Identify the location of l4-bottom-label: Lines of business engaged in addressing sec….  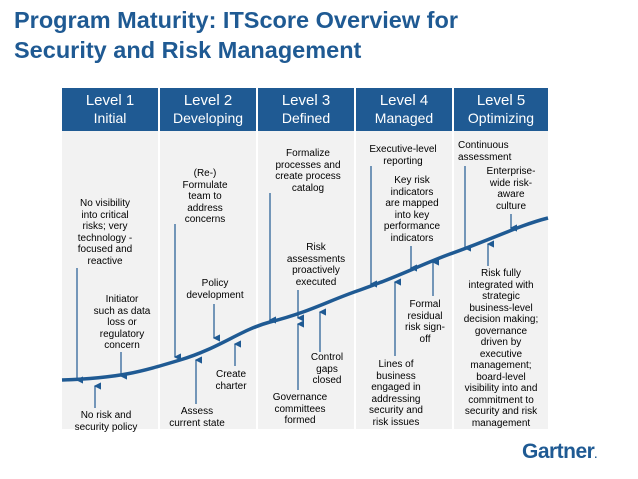
(396, 393).